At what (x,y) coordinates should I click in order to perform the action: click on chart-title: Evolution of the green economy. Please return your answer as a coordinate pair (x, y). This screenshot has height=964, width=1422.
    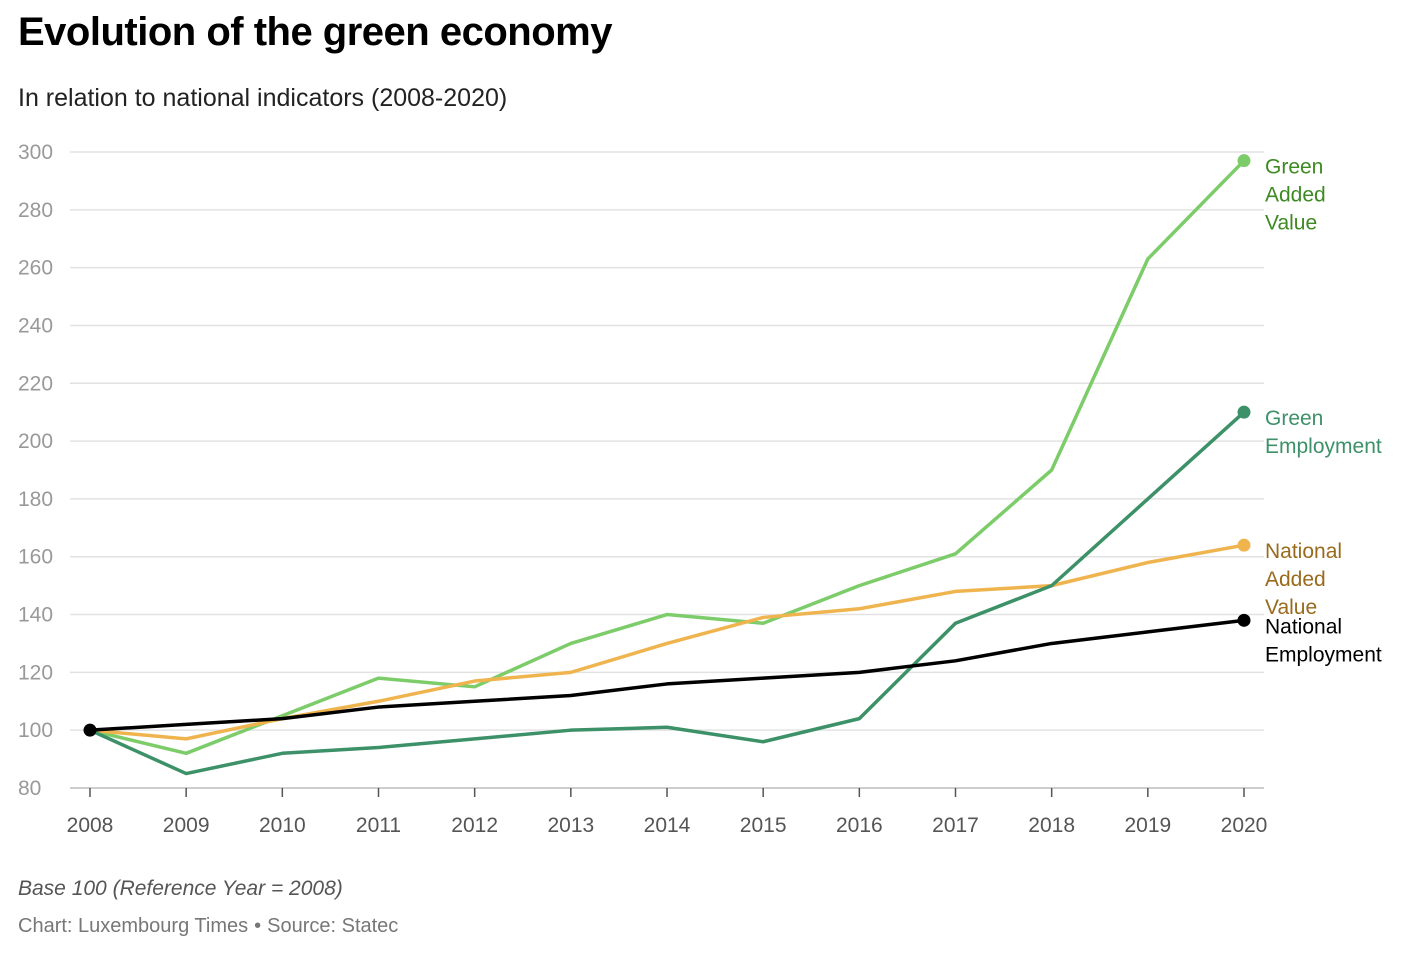
    Looking at the image, I should click on (315, 32).